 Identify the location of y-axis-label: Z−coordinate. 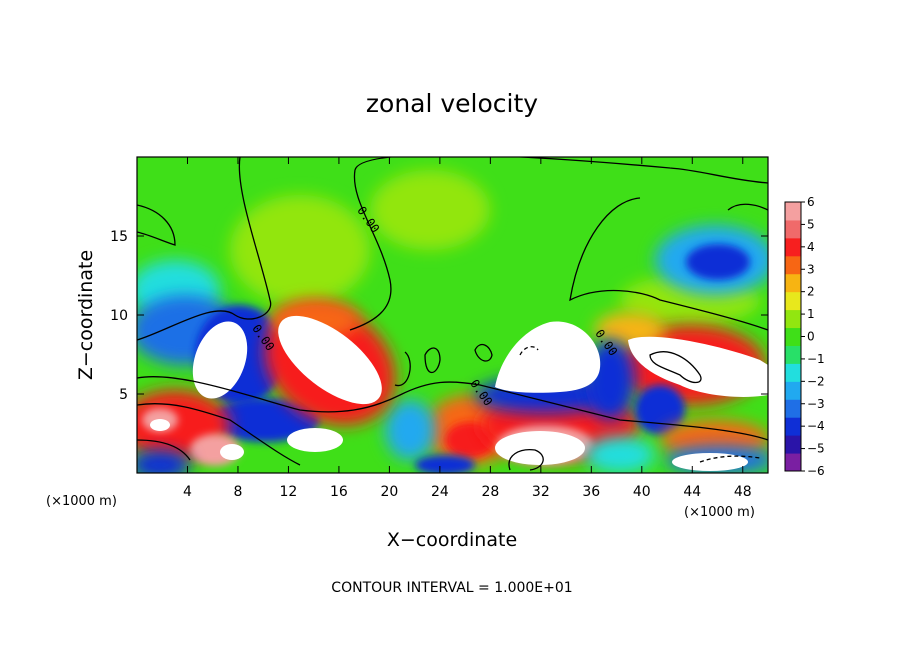
(86, 315).